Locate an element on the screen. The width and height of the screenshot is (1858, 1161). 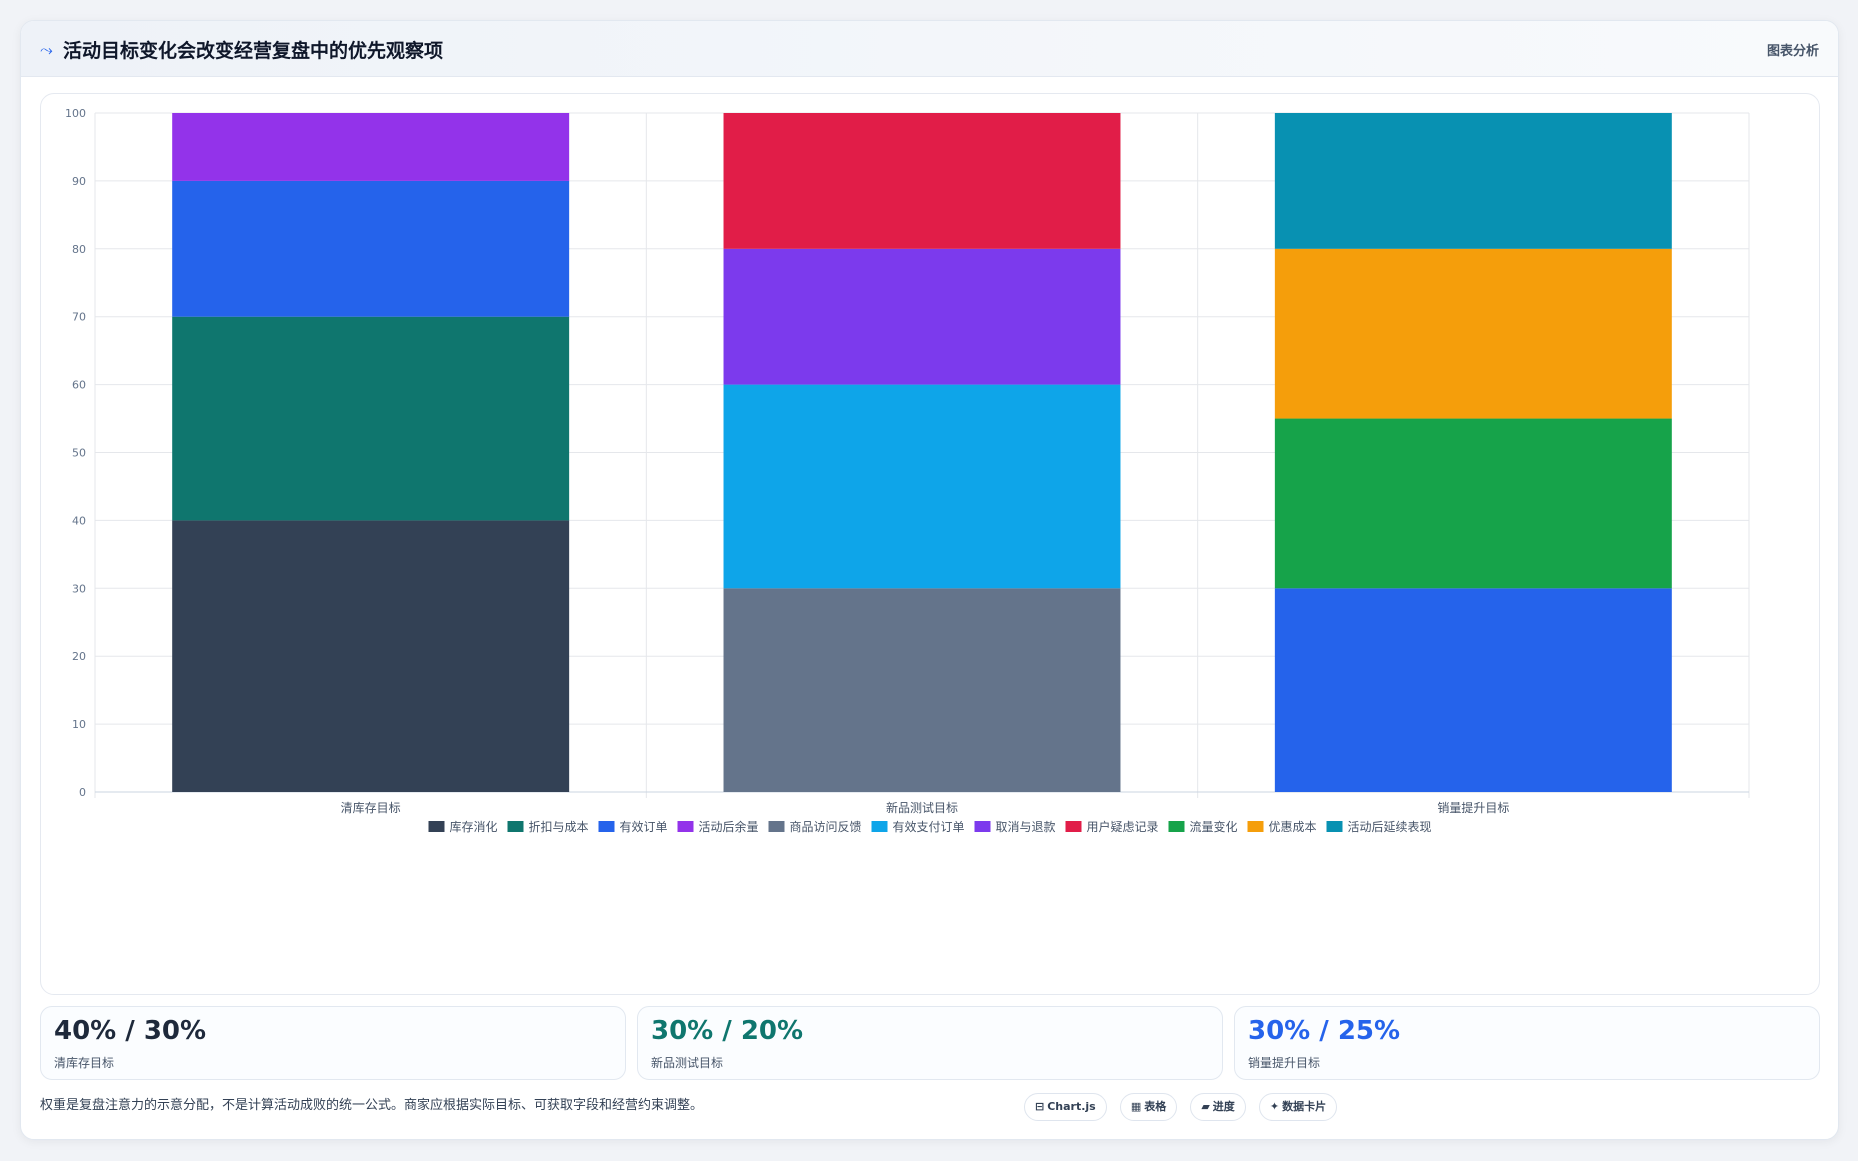
legend-label: 折扣与成本 is located at coordinates (559, 826).